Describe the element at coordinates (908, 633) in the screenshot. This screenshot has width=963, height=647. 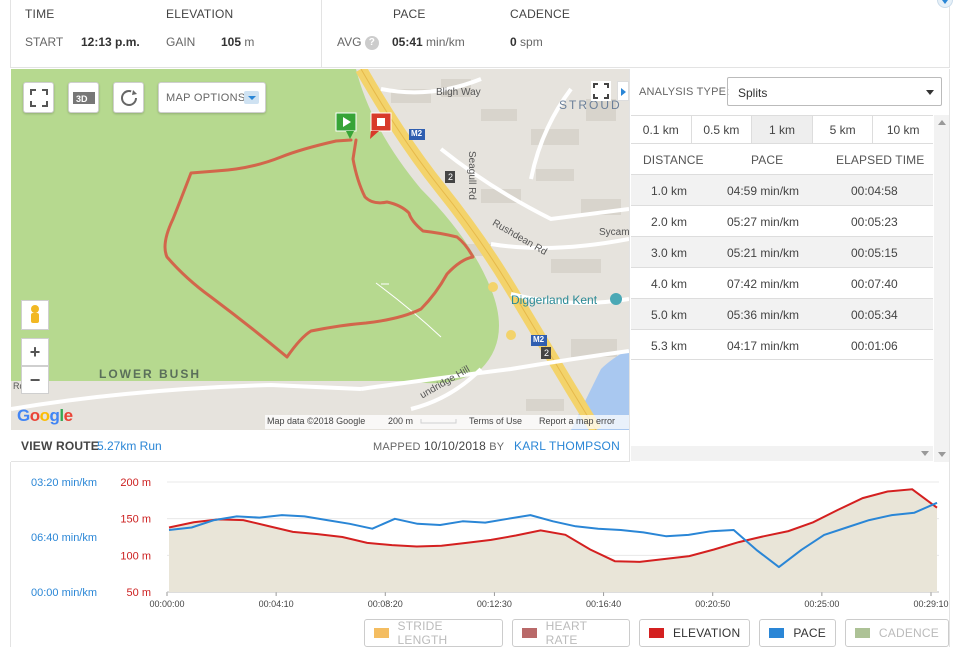
I see `legend-label: CADENCE` at that location.